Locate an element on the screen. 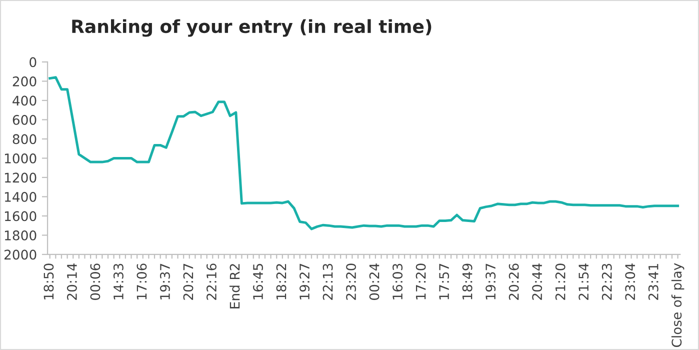 Image resolution: width=699 pixels, height=350 pixels. x-tick-label: 17:57 is located at coordinates (444, 282).